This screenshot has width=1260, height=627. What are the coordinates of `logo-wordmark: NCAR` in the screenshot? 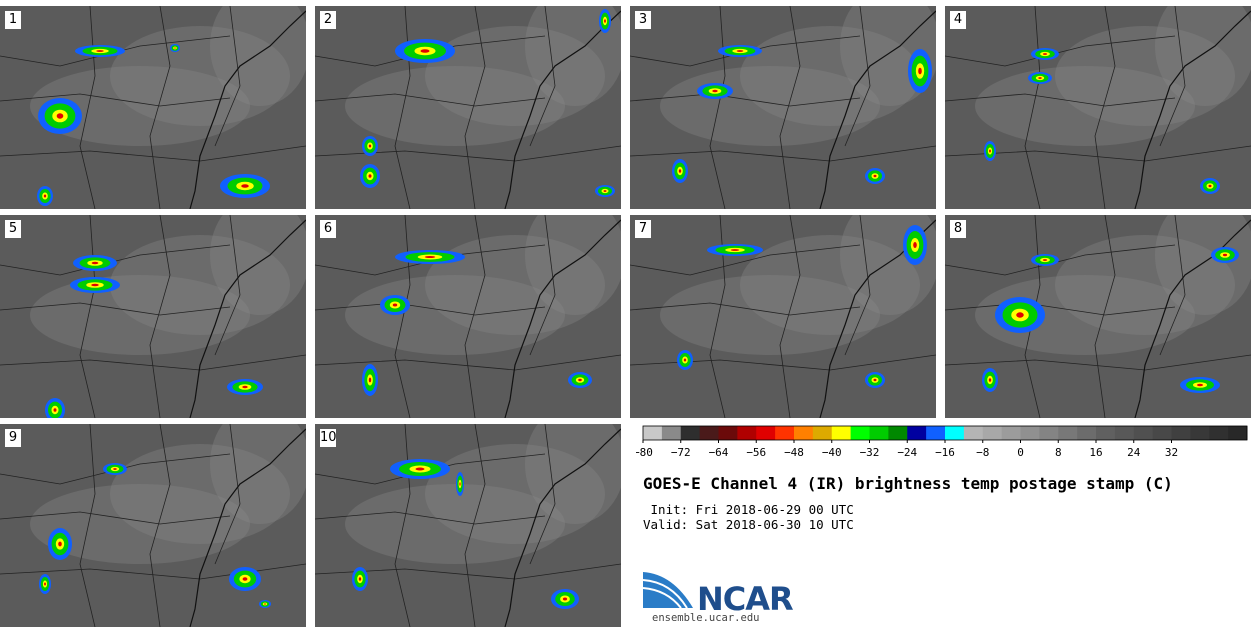 It's located at (745, 599).